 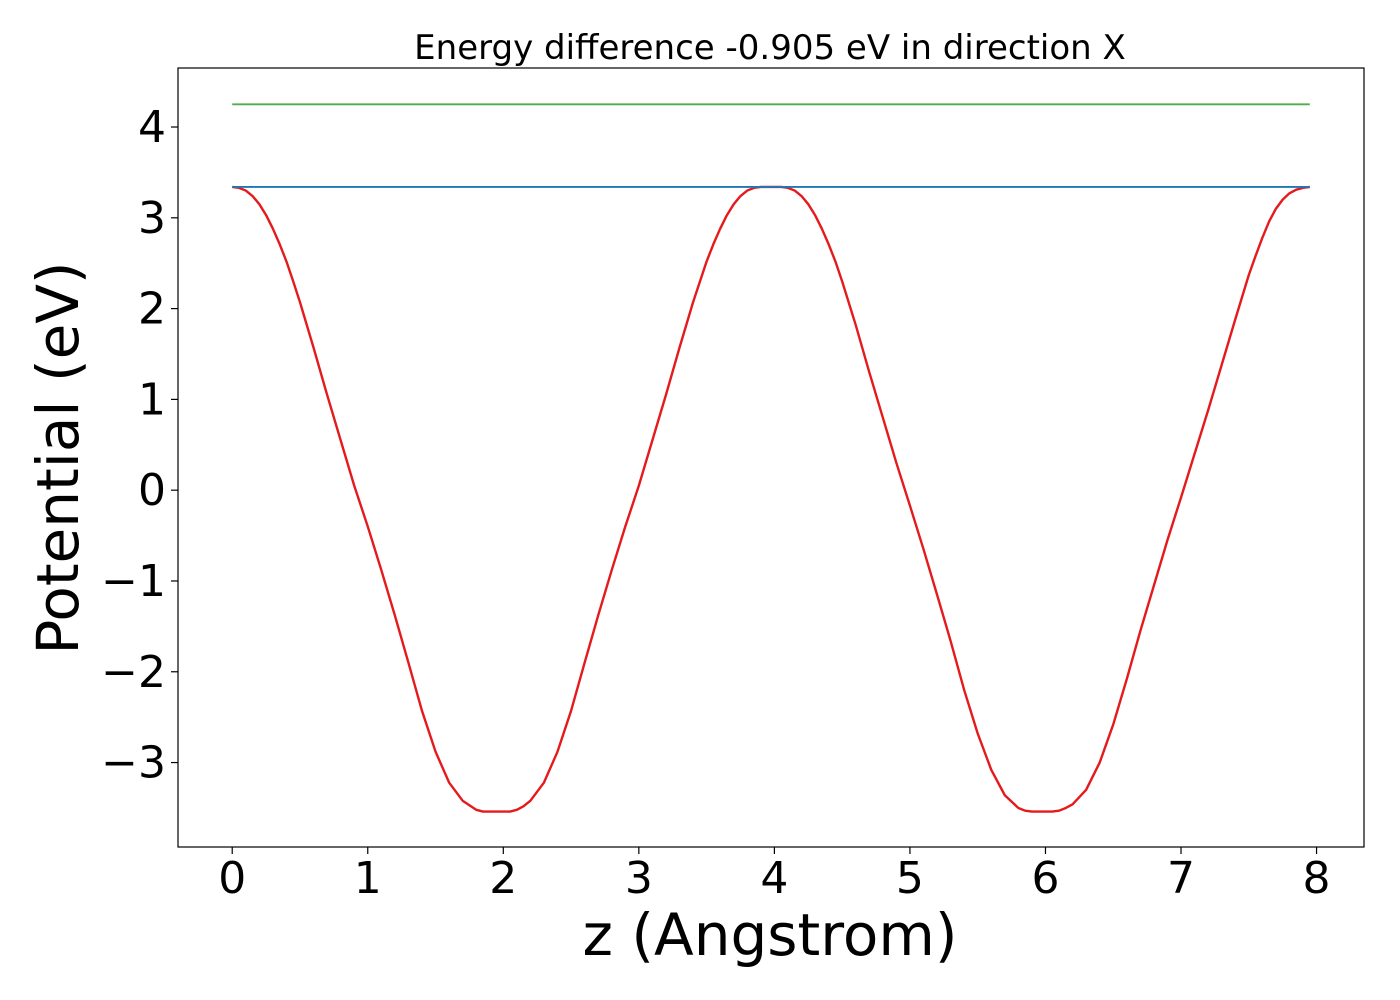 I want to click on x-tick-label: 4, so click(x=774, y=878).